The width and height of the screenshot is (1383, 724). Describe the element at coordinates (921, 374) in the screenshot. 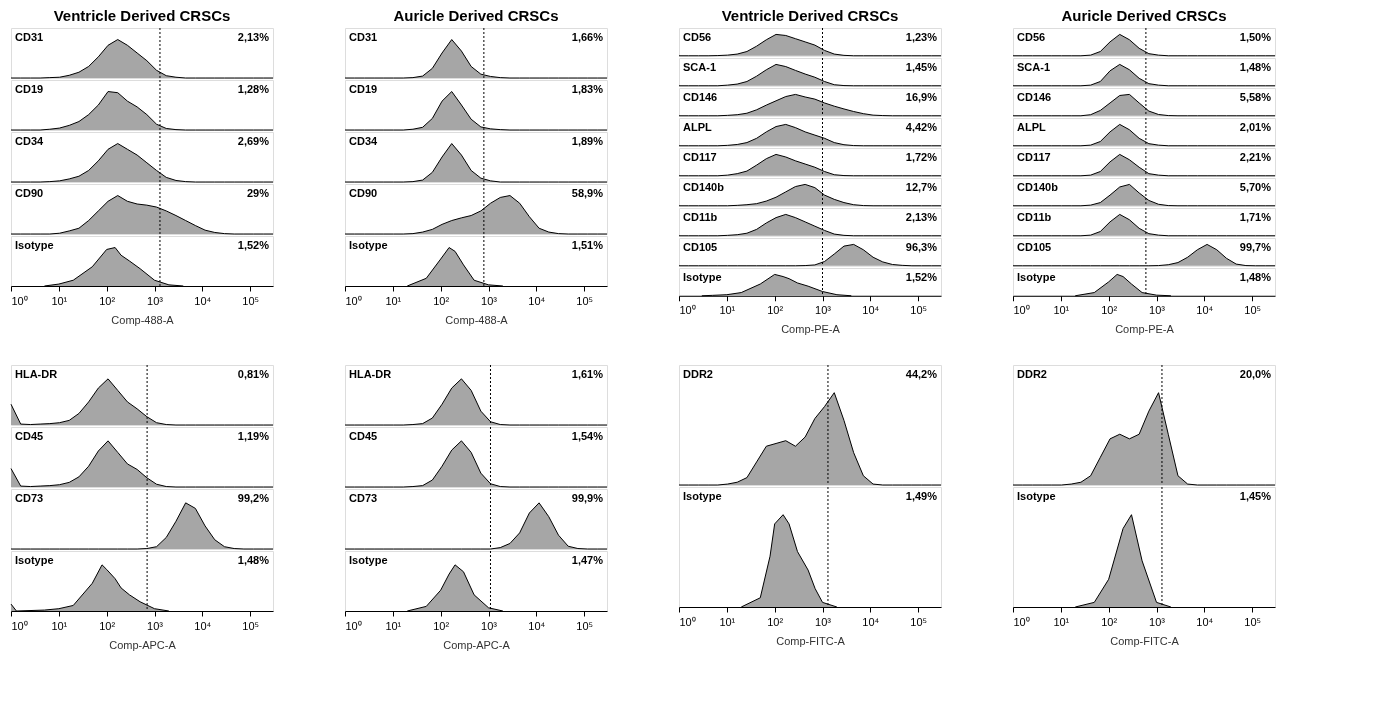

I see `text: 44,2%` at that location.